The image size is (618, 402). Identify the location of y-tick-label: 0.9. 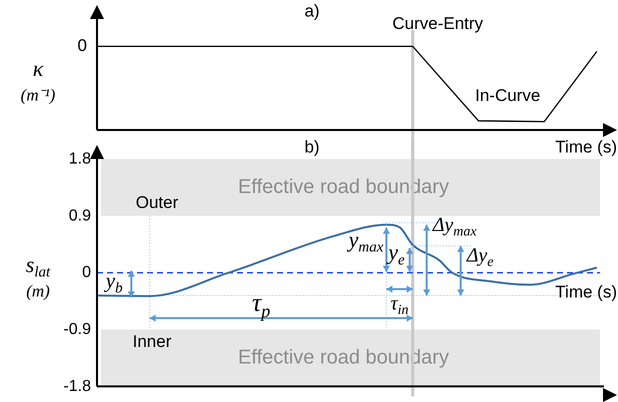
(80, 215).